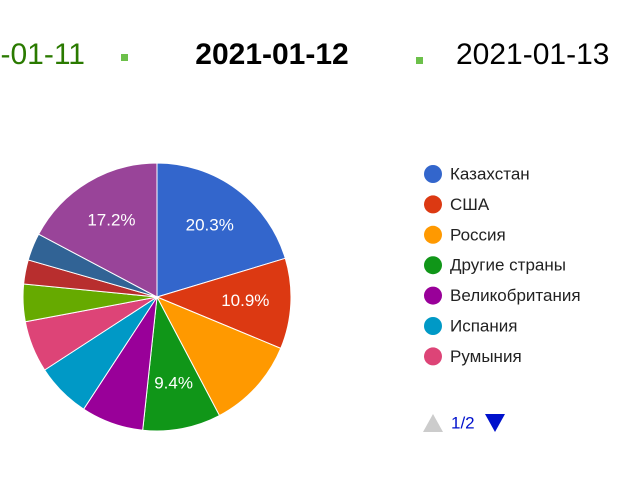 The image size is (640, 482). I want to click on legend-label: Великобритания, so click(515, 295).